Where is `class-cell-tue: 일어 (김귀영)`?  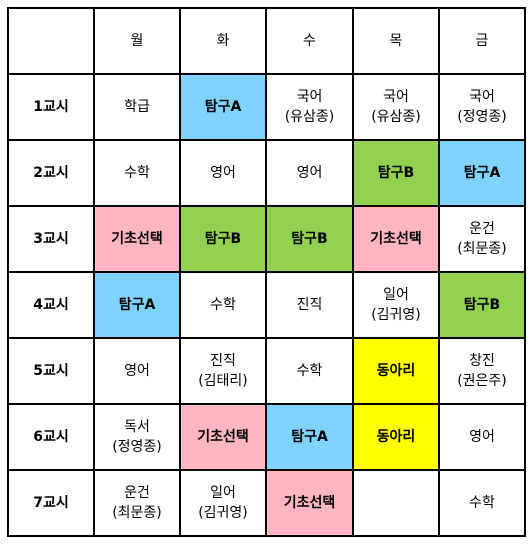
class-cell-tue: 일어 (김귀영) is located at coordinates (223, 503).